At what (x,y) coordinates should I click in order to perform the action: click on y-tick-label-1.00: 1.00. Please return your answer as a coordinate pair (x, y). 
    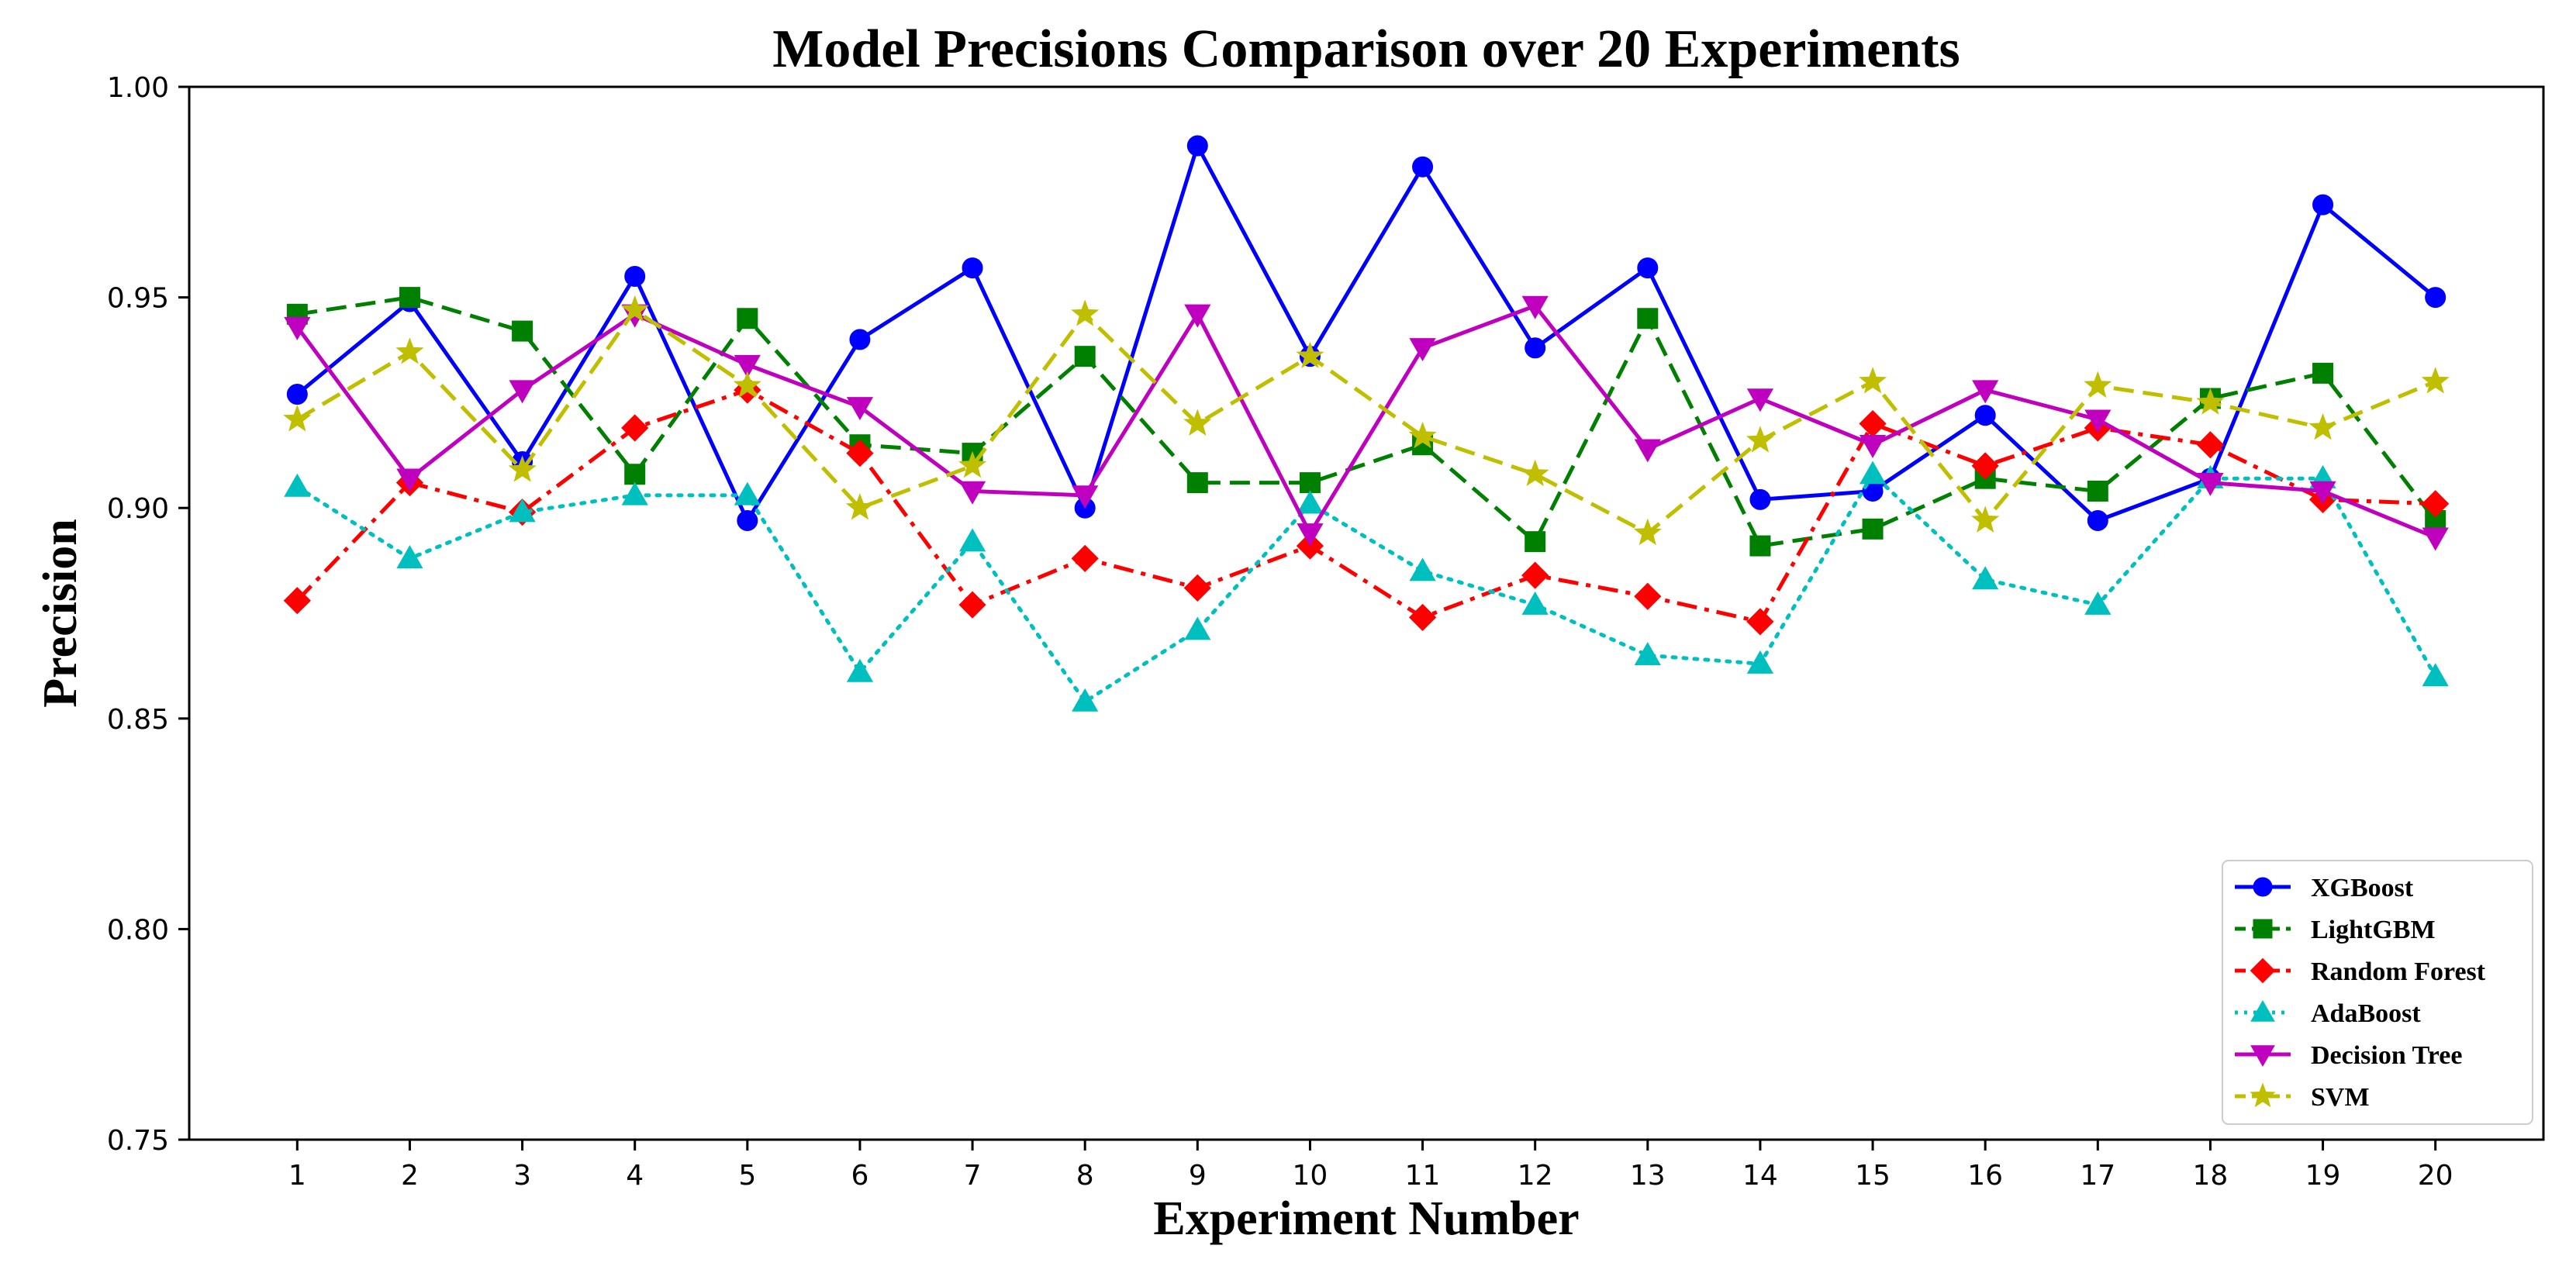
    Looking at the image, I should click on (138, 88).